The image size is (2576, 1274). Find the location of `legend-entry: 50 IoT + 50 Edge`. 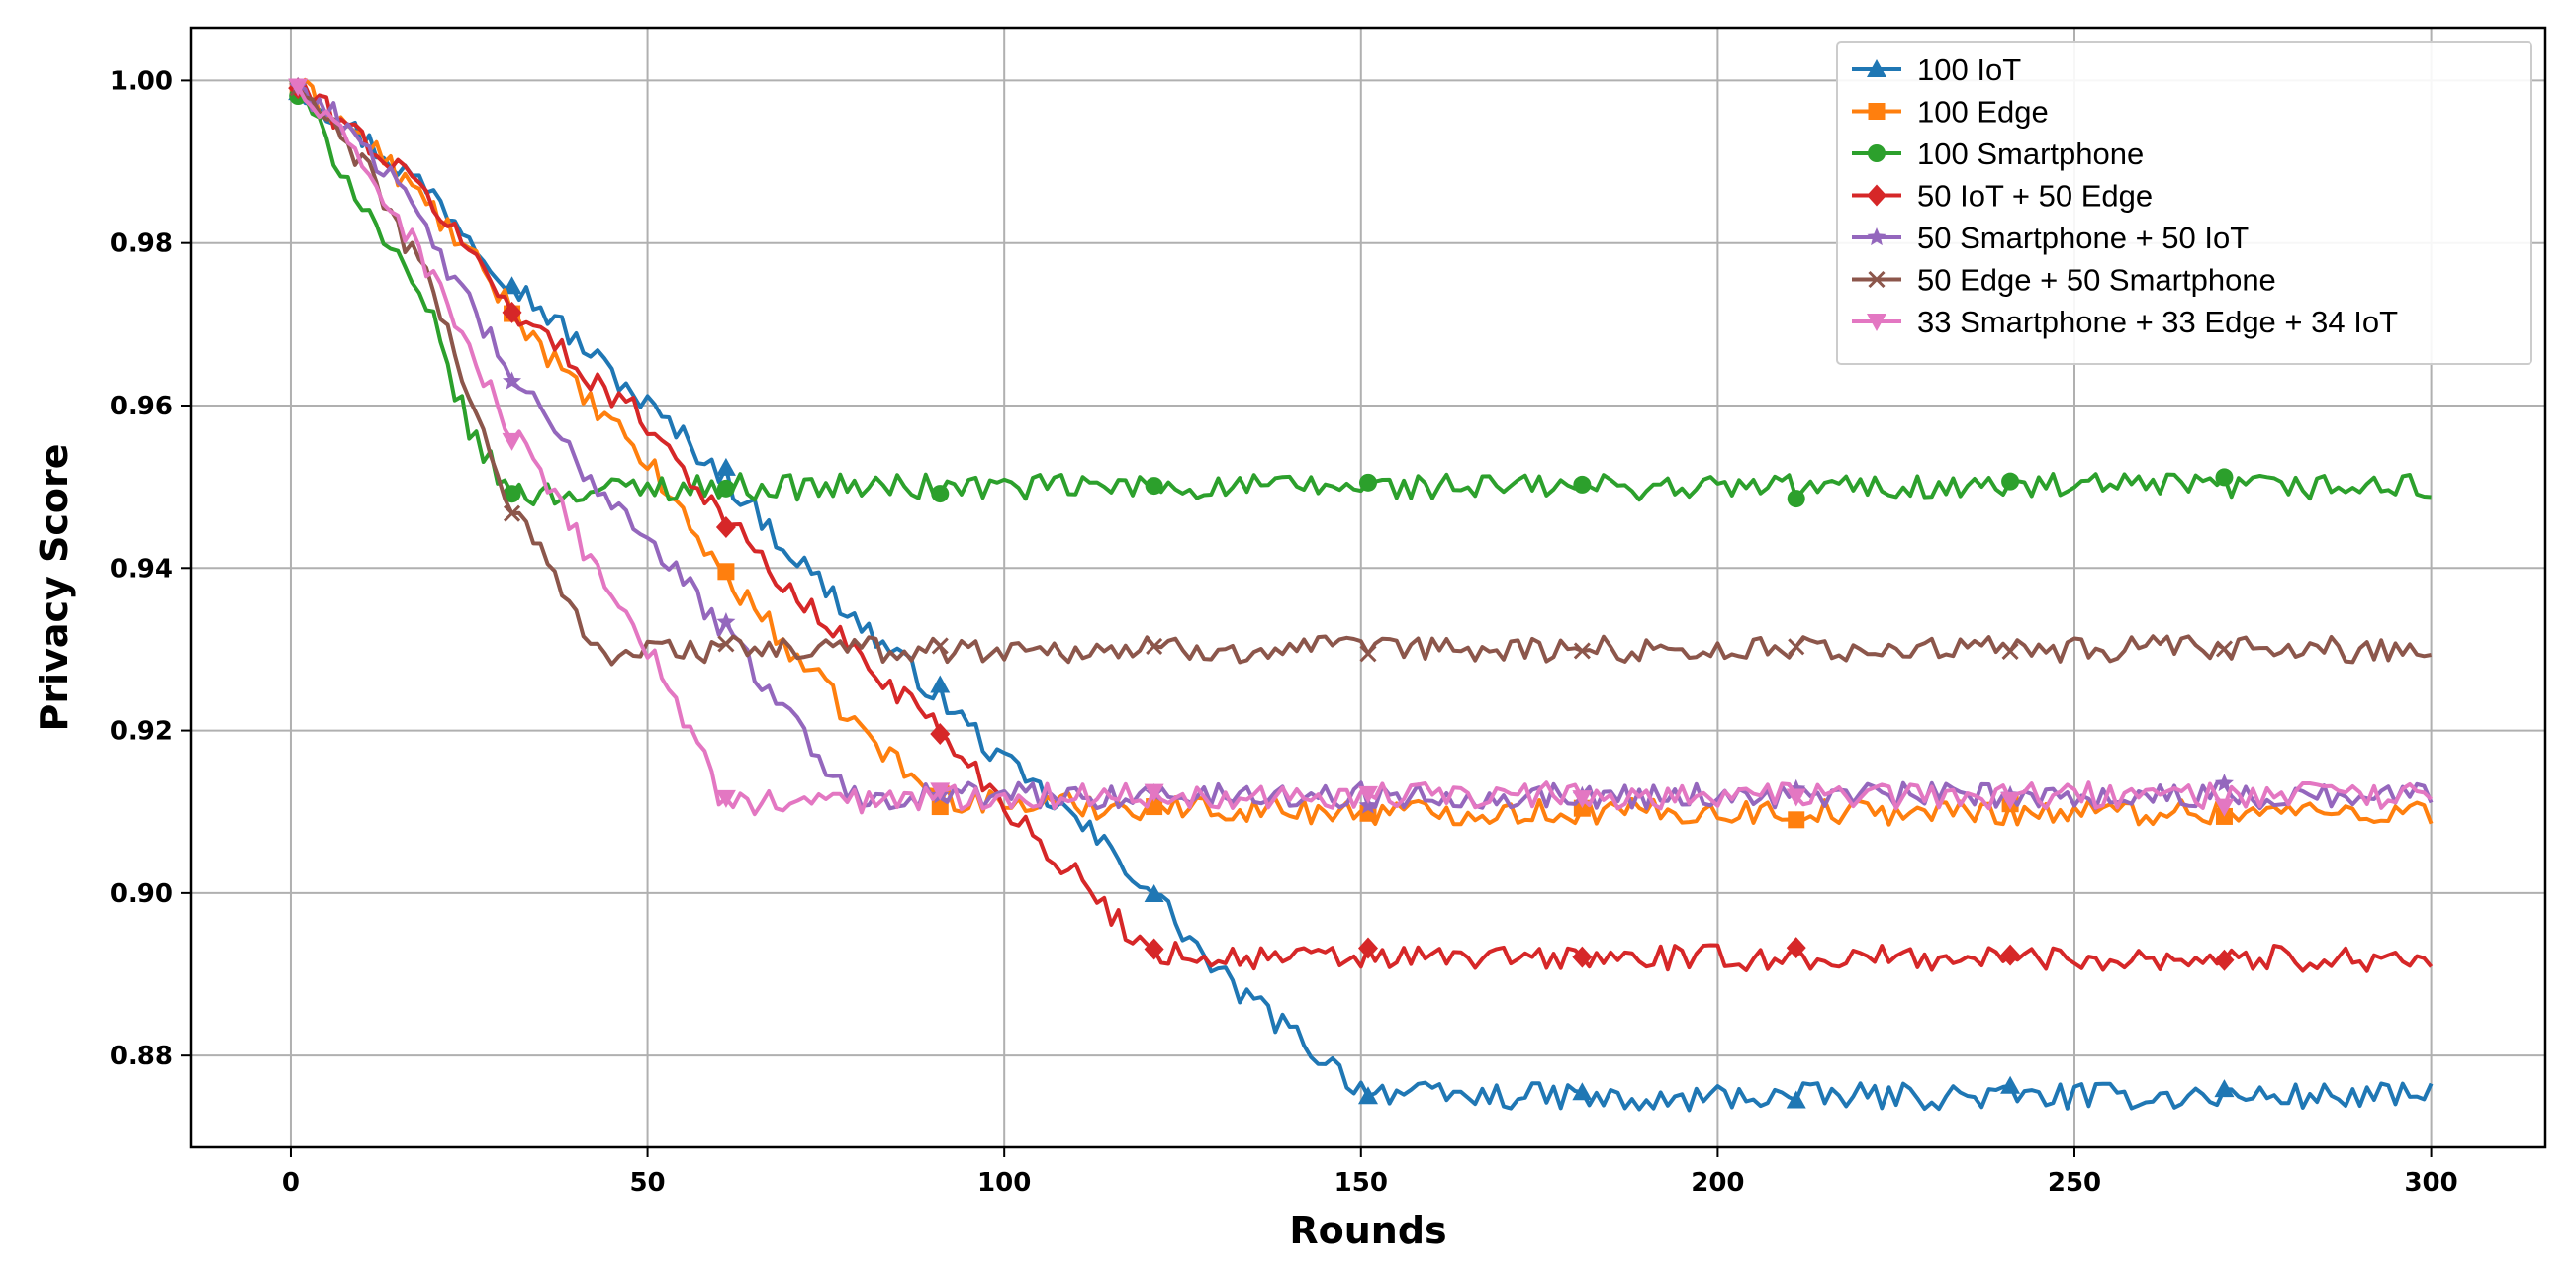

legend-entry: 50 IoT + 50 Edge is located at coordinates (2003, 196).